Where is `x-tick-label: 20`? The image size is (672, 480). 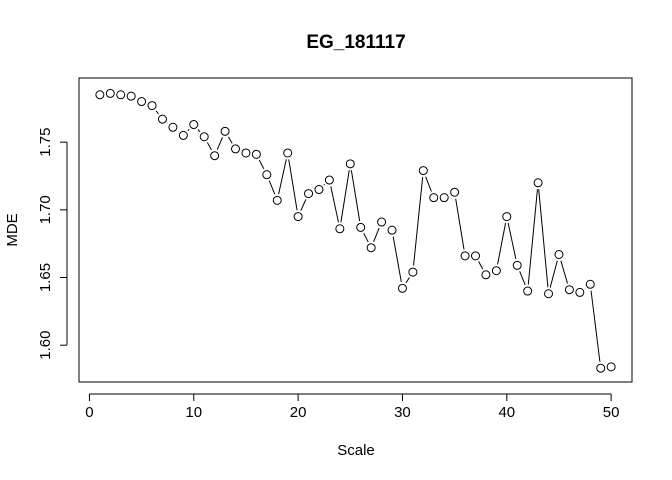
x-tick-label: 20 is located at coordinates (298, 412).